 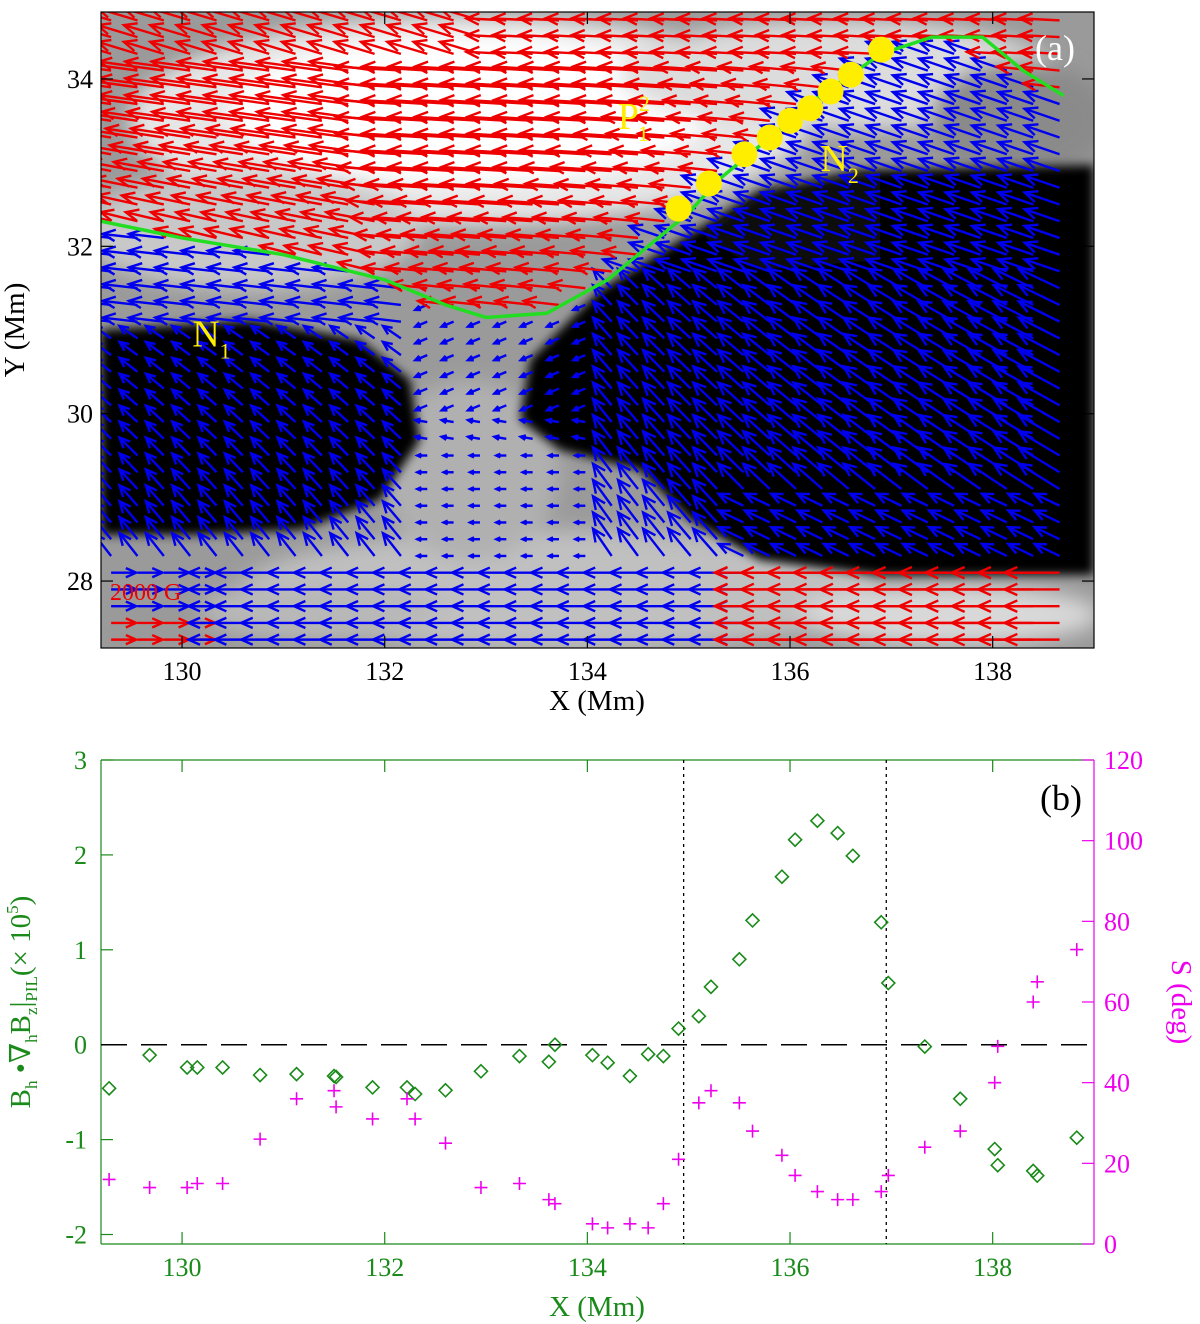 What do you see at coordinates (597, 701) in the screenshot?
I see `panel-a-xlabel: X (Mm)` at bounding box center [597, 701].